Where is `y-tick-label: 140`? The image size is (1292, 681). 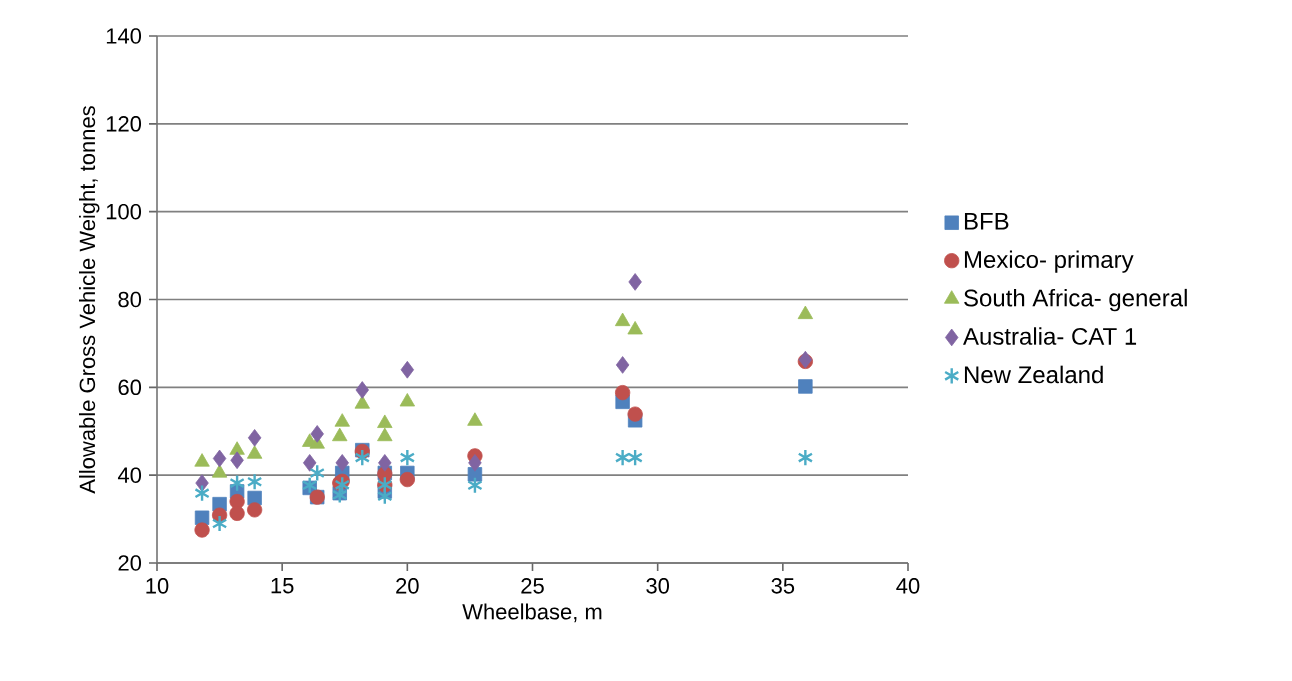 y-tick-label: 140 is located at coordinates (124, 36).